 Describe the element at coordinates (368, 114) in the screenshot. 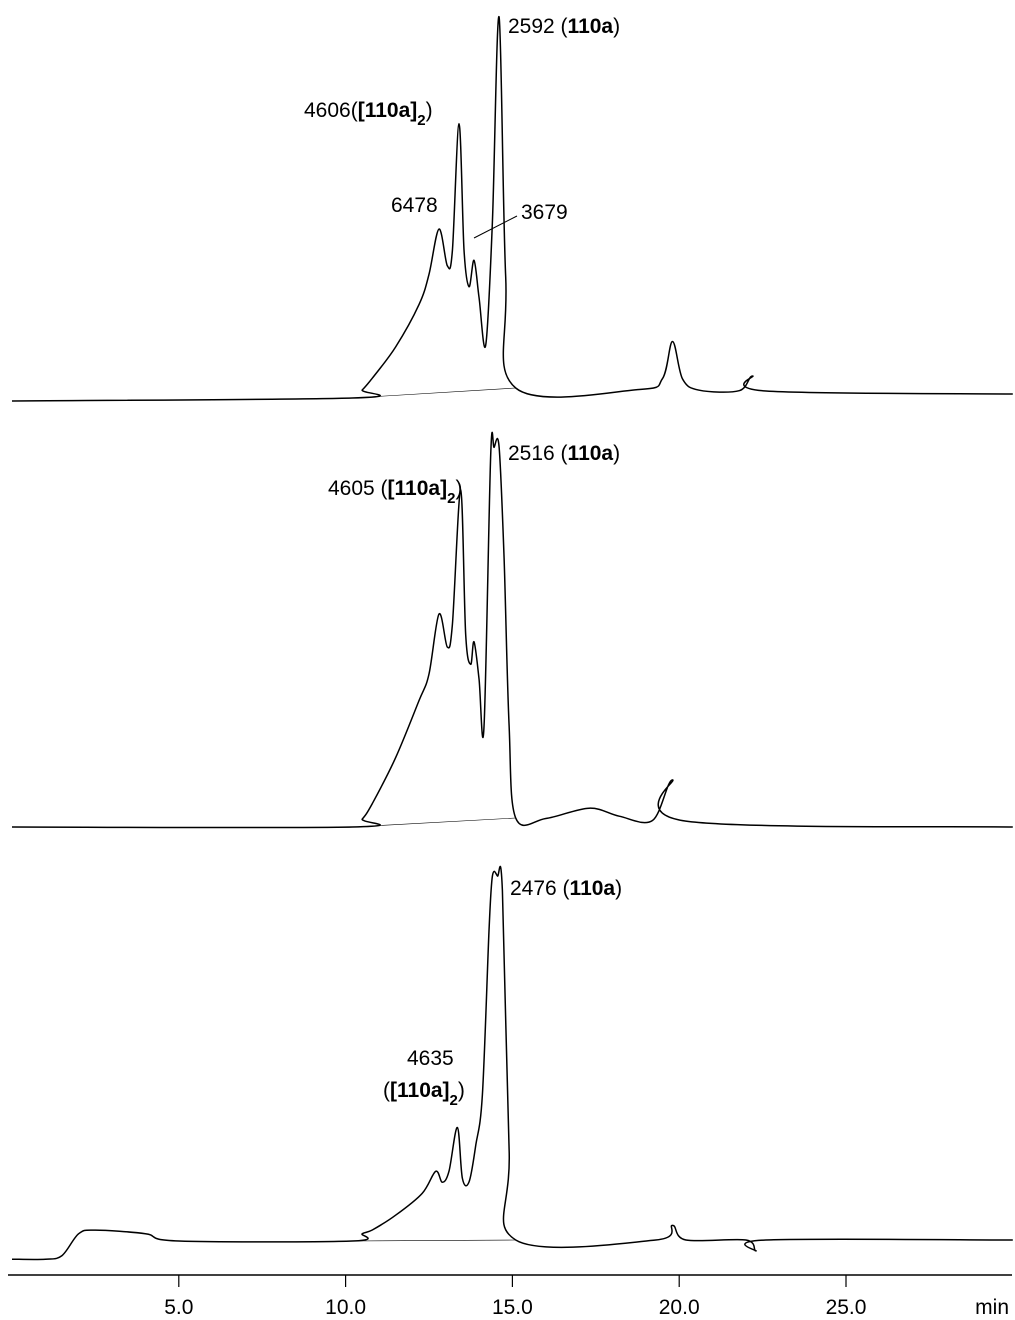

I see `peak-label-4606: 4606([110a]2)` at that location.